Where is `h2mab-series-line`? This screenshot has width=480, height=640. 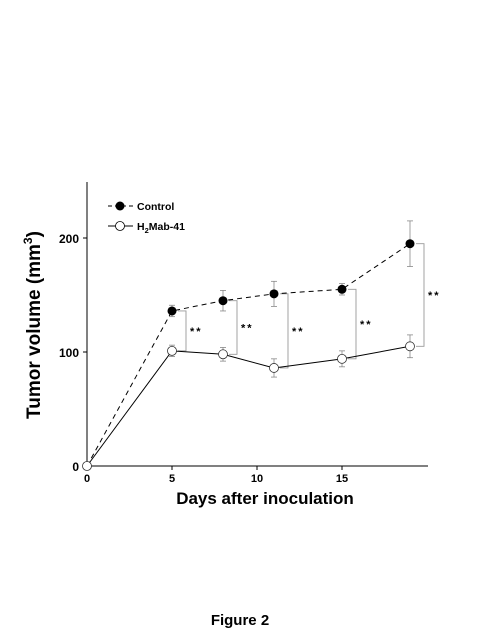
h2mab-series-line is located at coordinates (248, 406).